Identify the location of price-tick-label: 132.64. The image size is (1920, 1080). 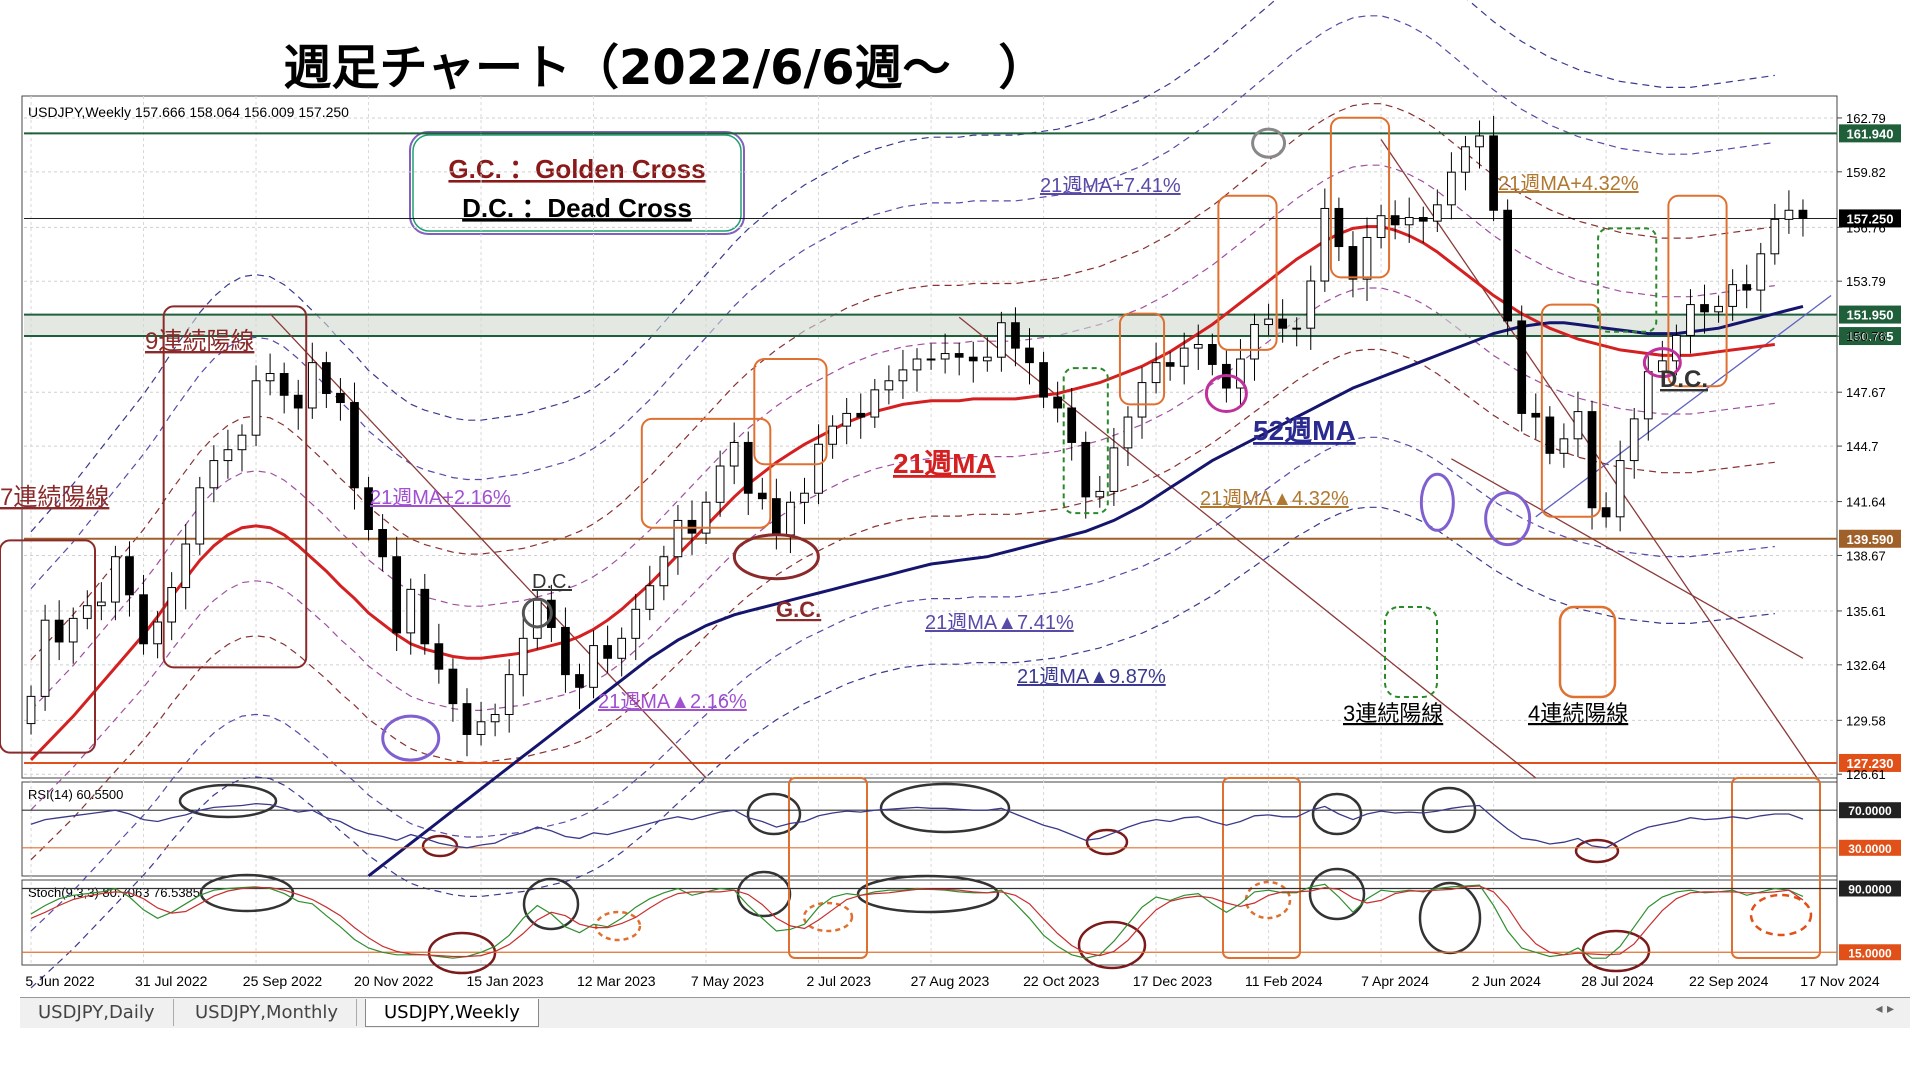
(1866, 665).